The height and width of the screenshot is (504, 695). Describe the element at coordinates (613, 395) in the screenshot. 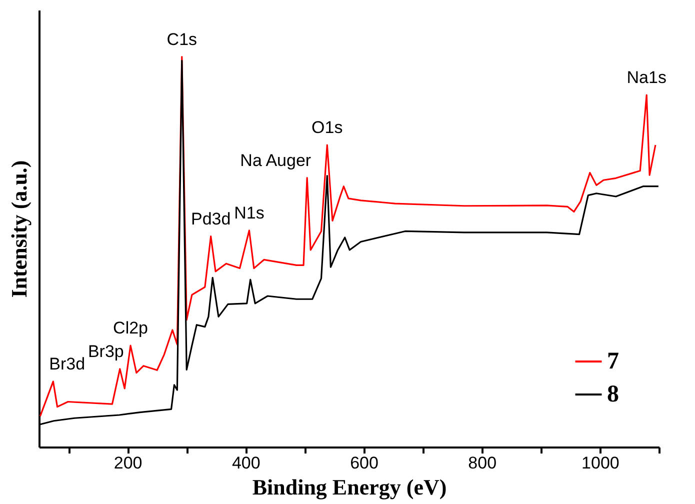

I see `legend-label: 8` at that location.